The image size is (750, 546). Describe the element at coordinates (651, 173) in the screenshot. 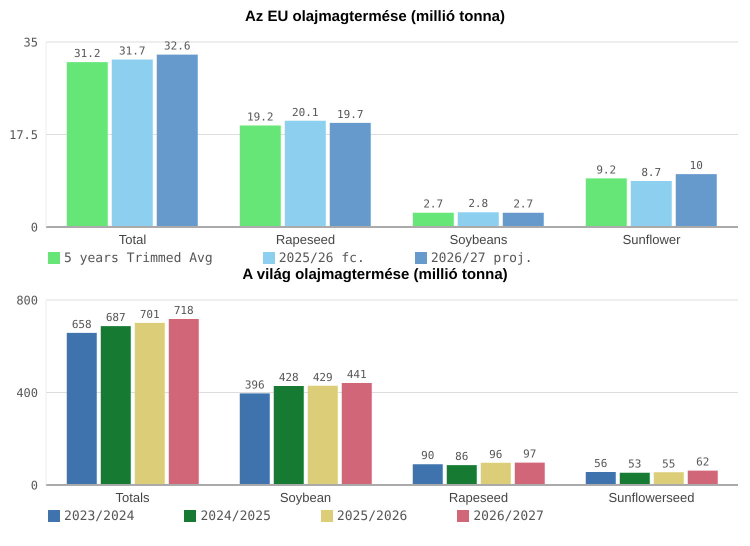

I see `data-label: 8.7` at that location.